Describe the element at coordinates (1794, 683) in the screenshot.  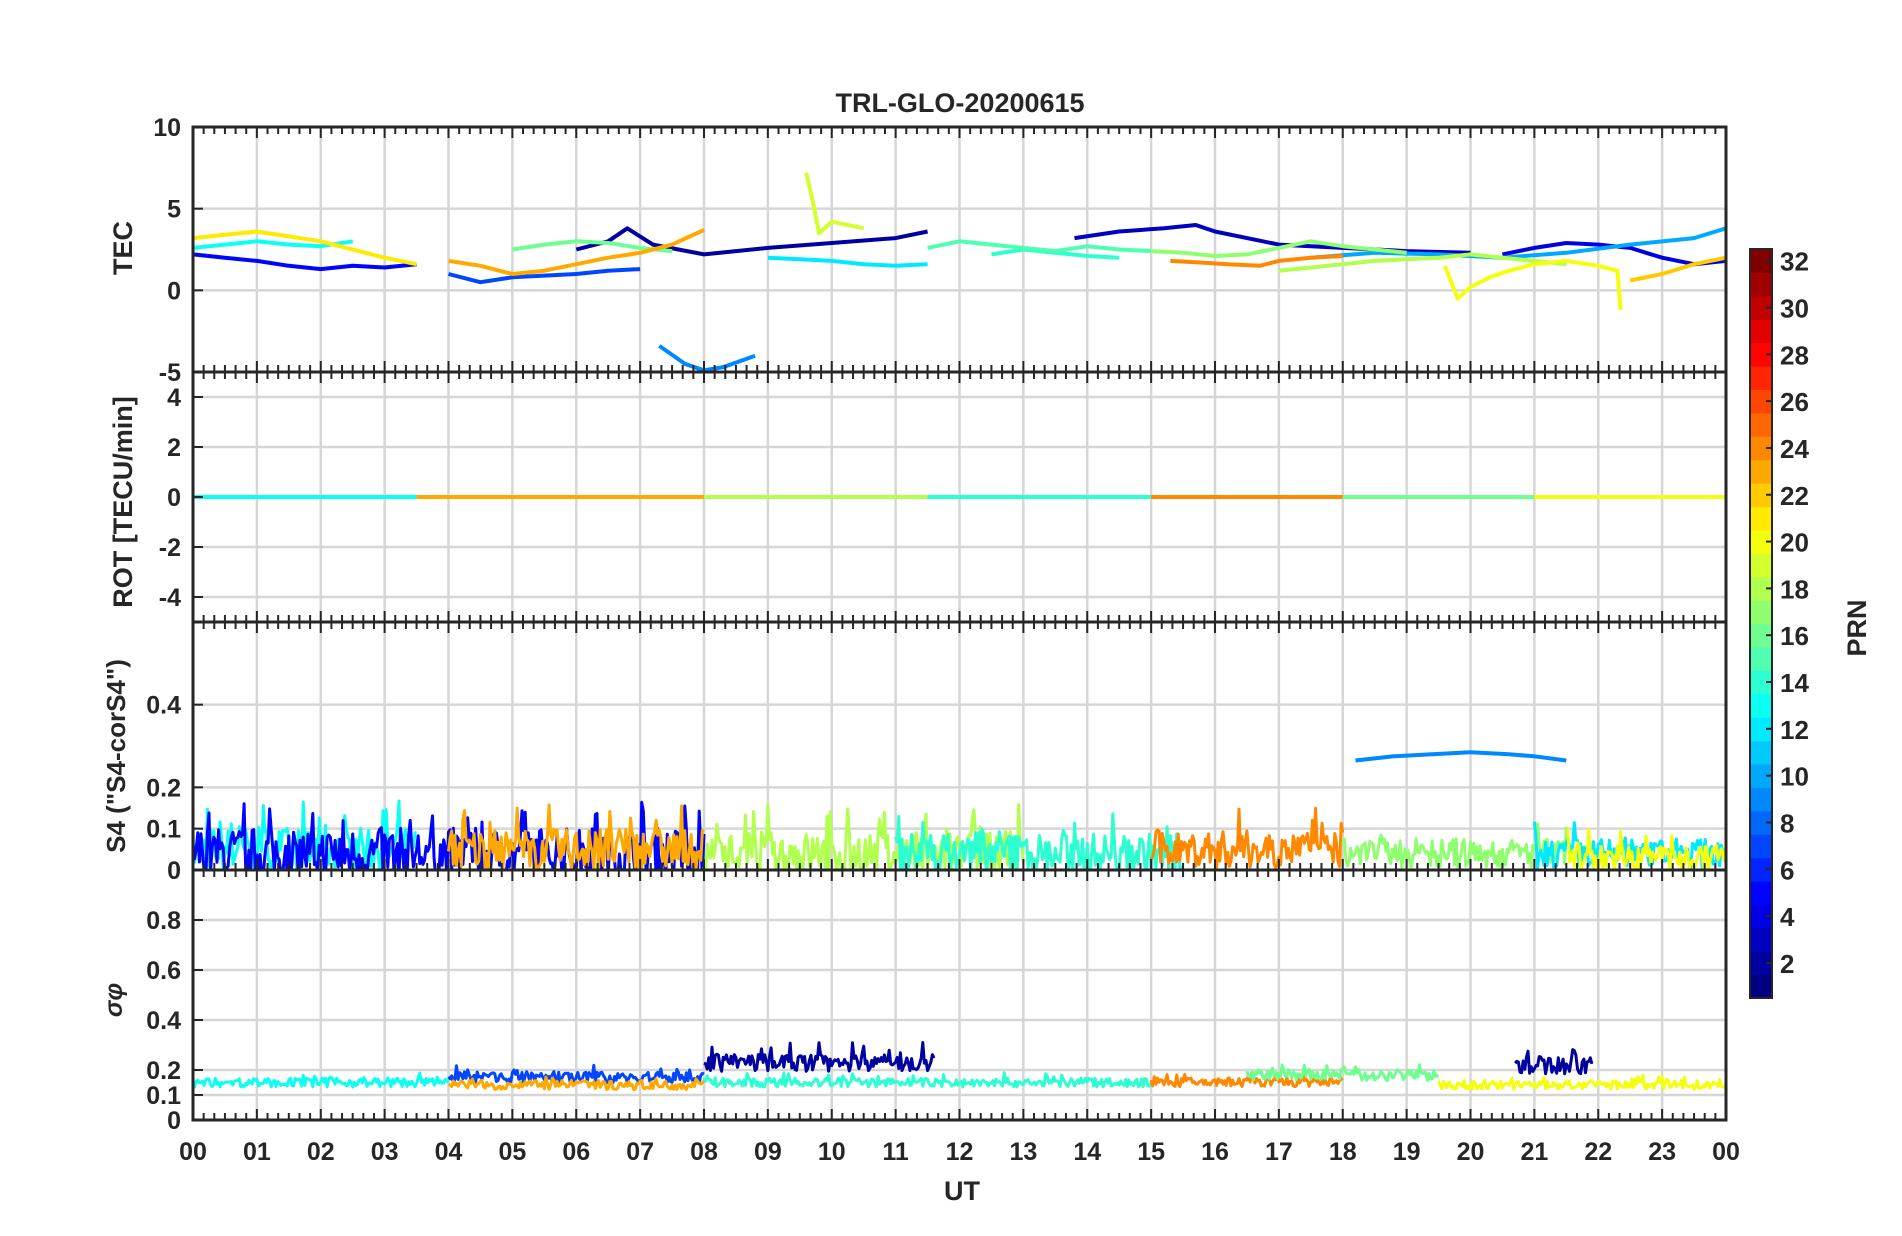
I see `colorbar-tick-label: 14` at that location.